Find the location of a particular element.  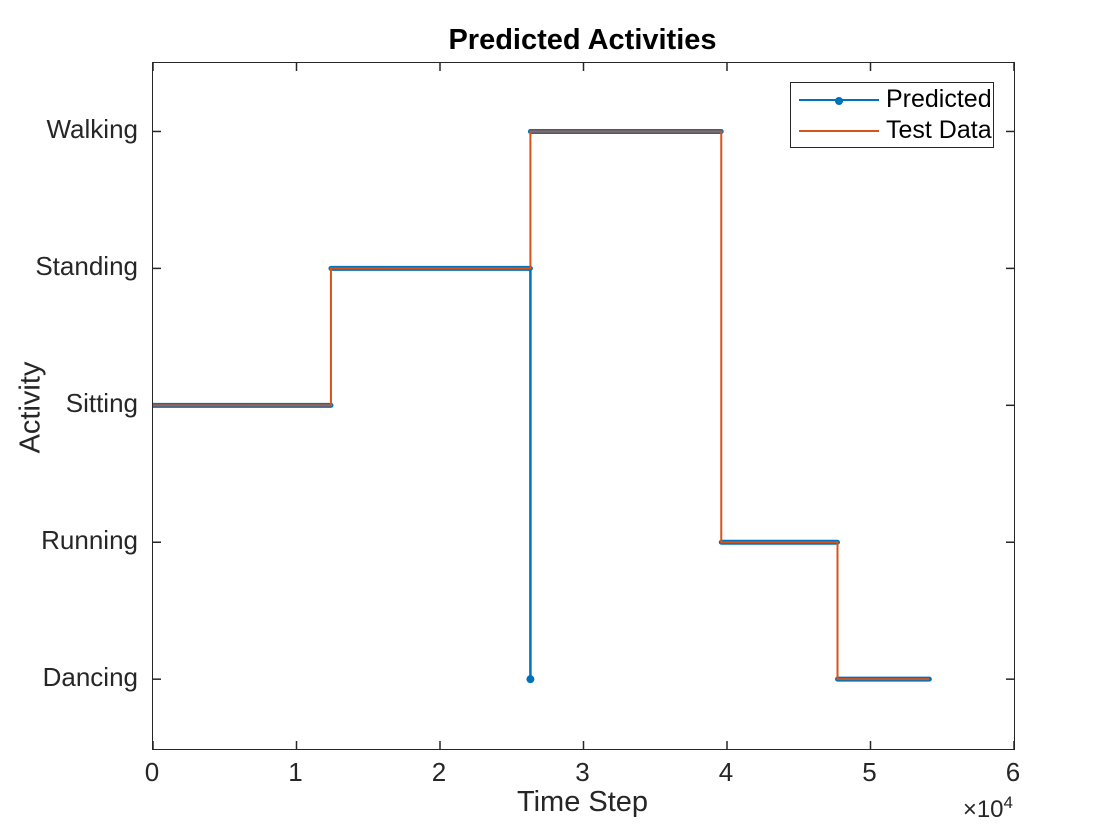

predicted-anomaly-marker is located at coordinates (530, 679).